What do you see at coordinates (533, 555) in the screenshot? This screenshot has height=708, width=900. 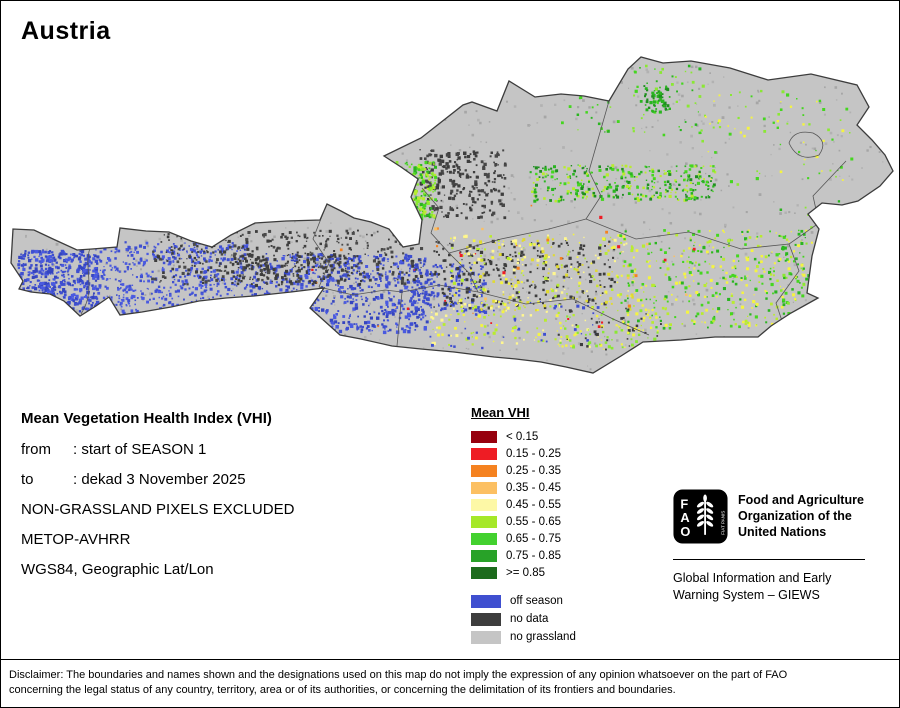 I see `legend-label: 0.75 - 0.85` at bounding box center [533, 555].